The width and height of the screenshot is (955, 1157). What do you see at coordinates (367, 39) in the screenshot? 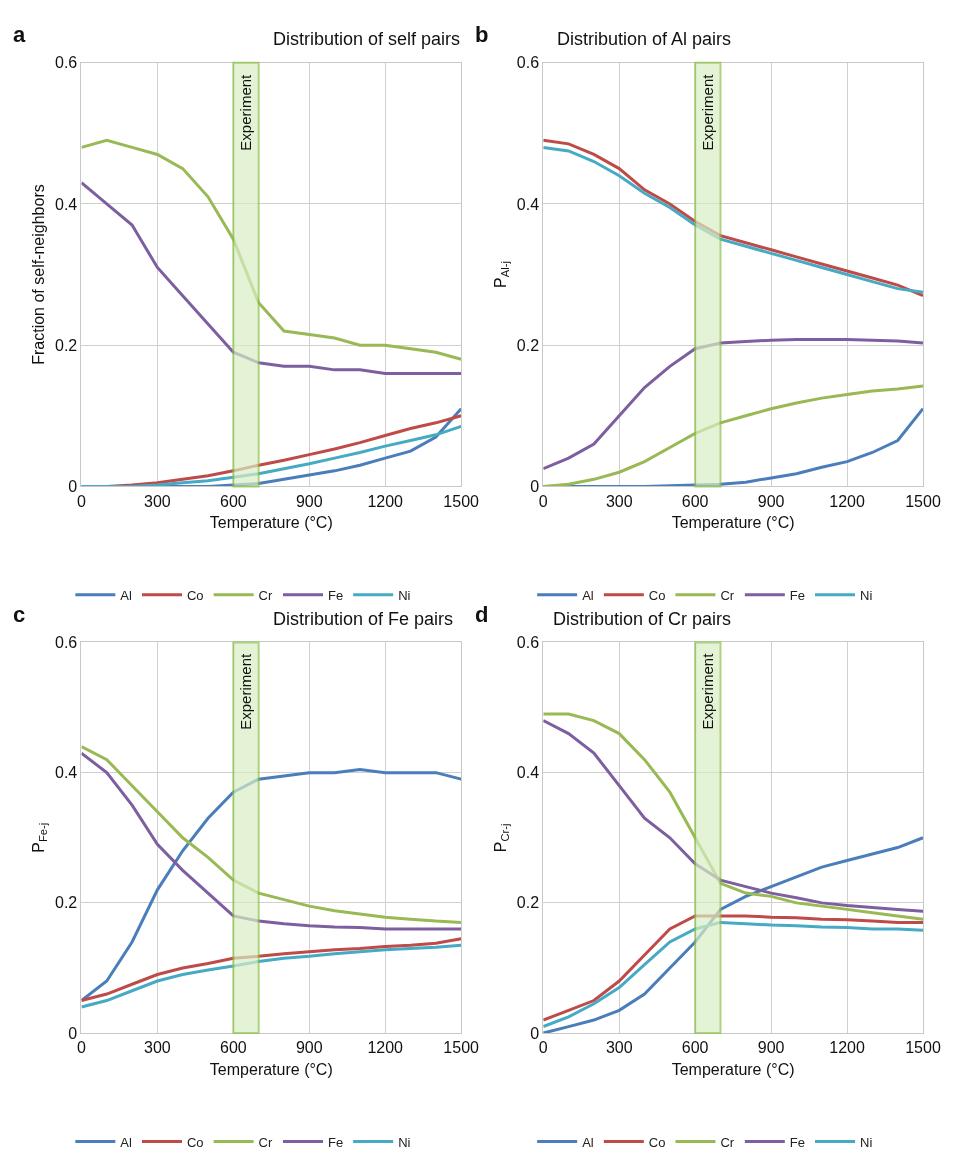
I see `chart-title: Distribution of self pairs` at bounding box center [367, 39].